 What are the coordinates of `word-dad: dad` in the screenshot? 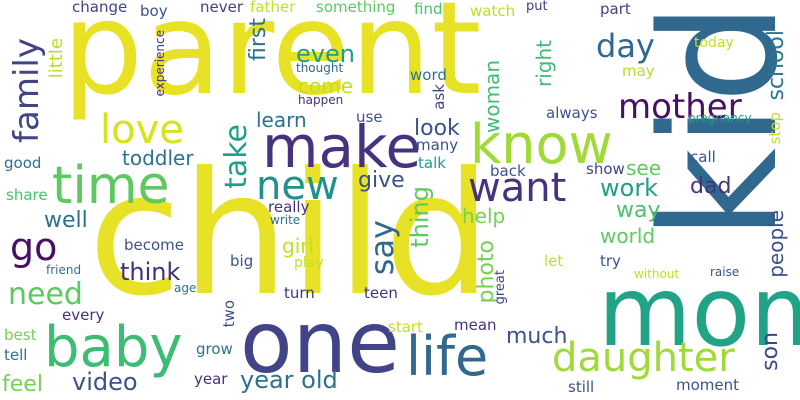 It's located at (711, 186).